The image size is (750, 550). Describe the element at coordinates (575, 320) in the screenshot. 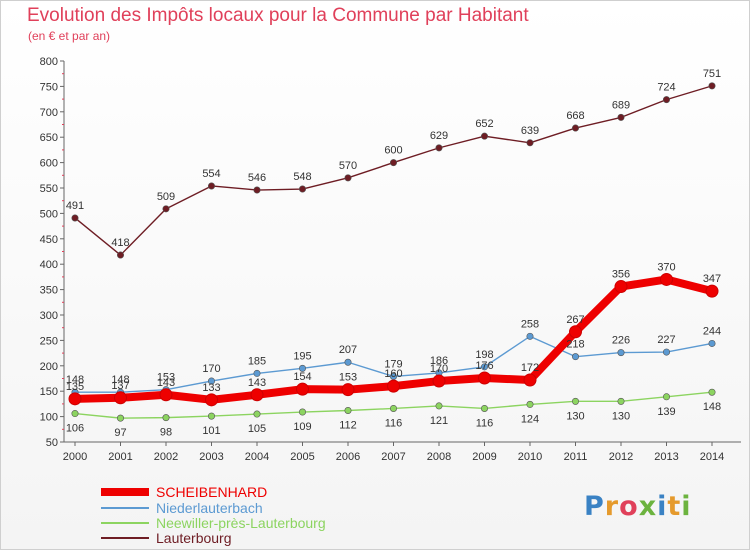

I see `data-label: 267` at that location.